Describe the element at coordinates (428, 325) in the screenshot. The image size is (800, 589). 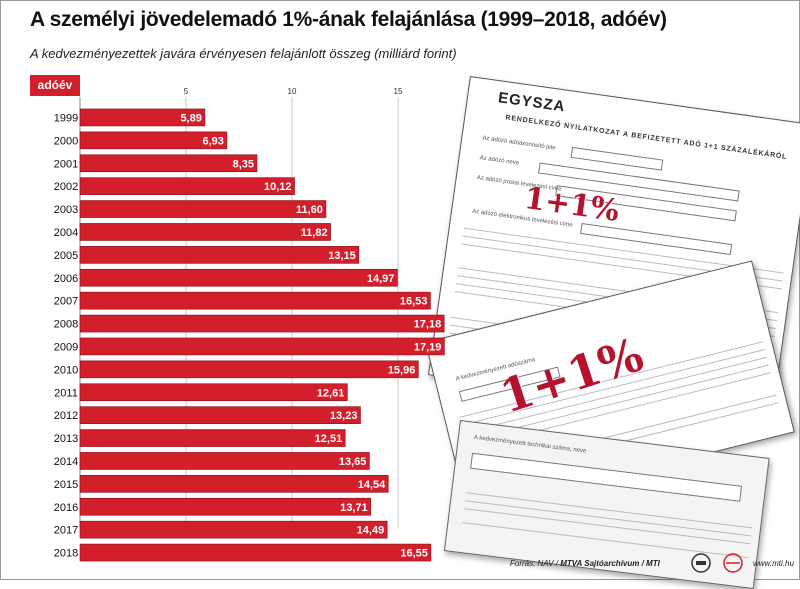
I see `value-label: 17,18` at that location.